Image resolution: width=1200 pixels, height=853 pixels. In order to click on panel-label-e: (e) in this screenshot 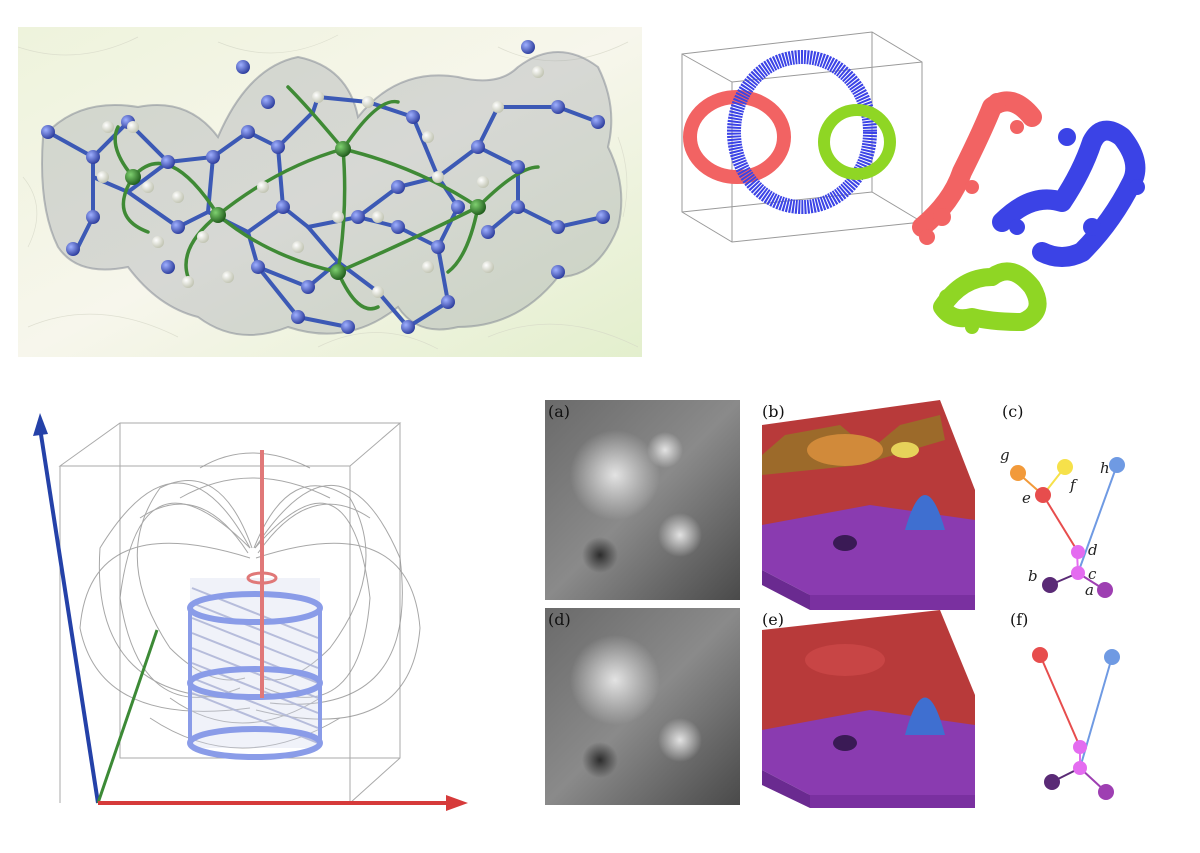, I will do `click(773, 619)`.